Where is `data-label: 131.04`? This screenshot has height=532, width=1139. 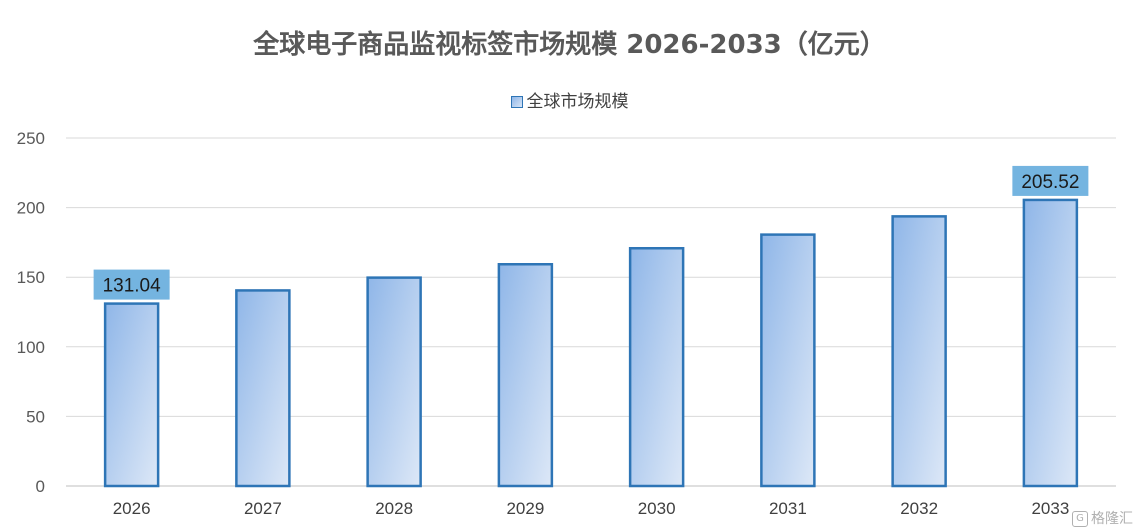
data-label: 131.04 is located at coordinates (132, 286).